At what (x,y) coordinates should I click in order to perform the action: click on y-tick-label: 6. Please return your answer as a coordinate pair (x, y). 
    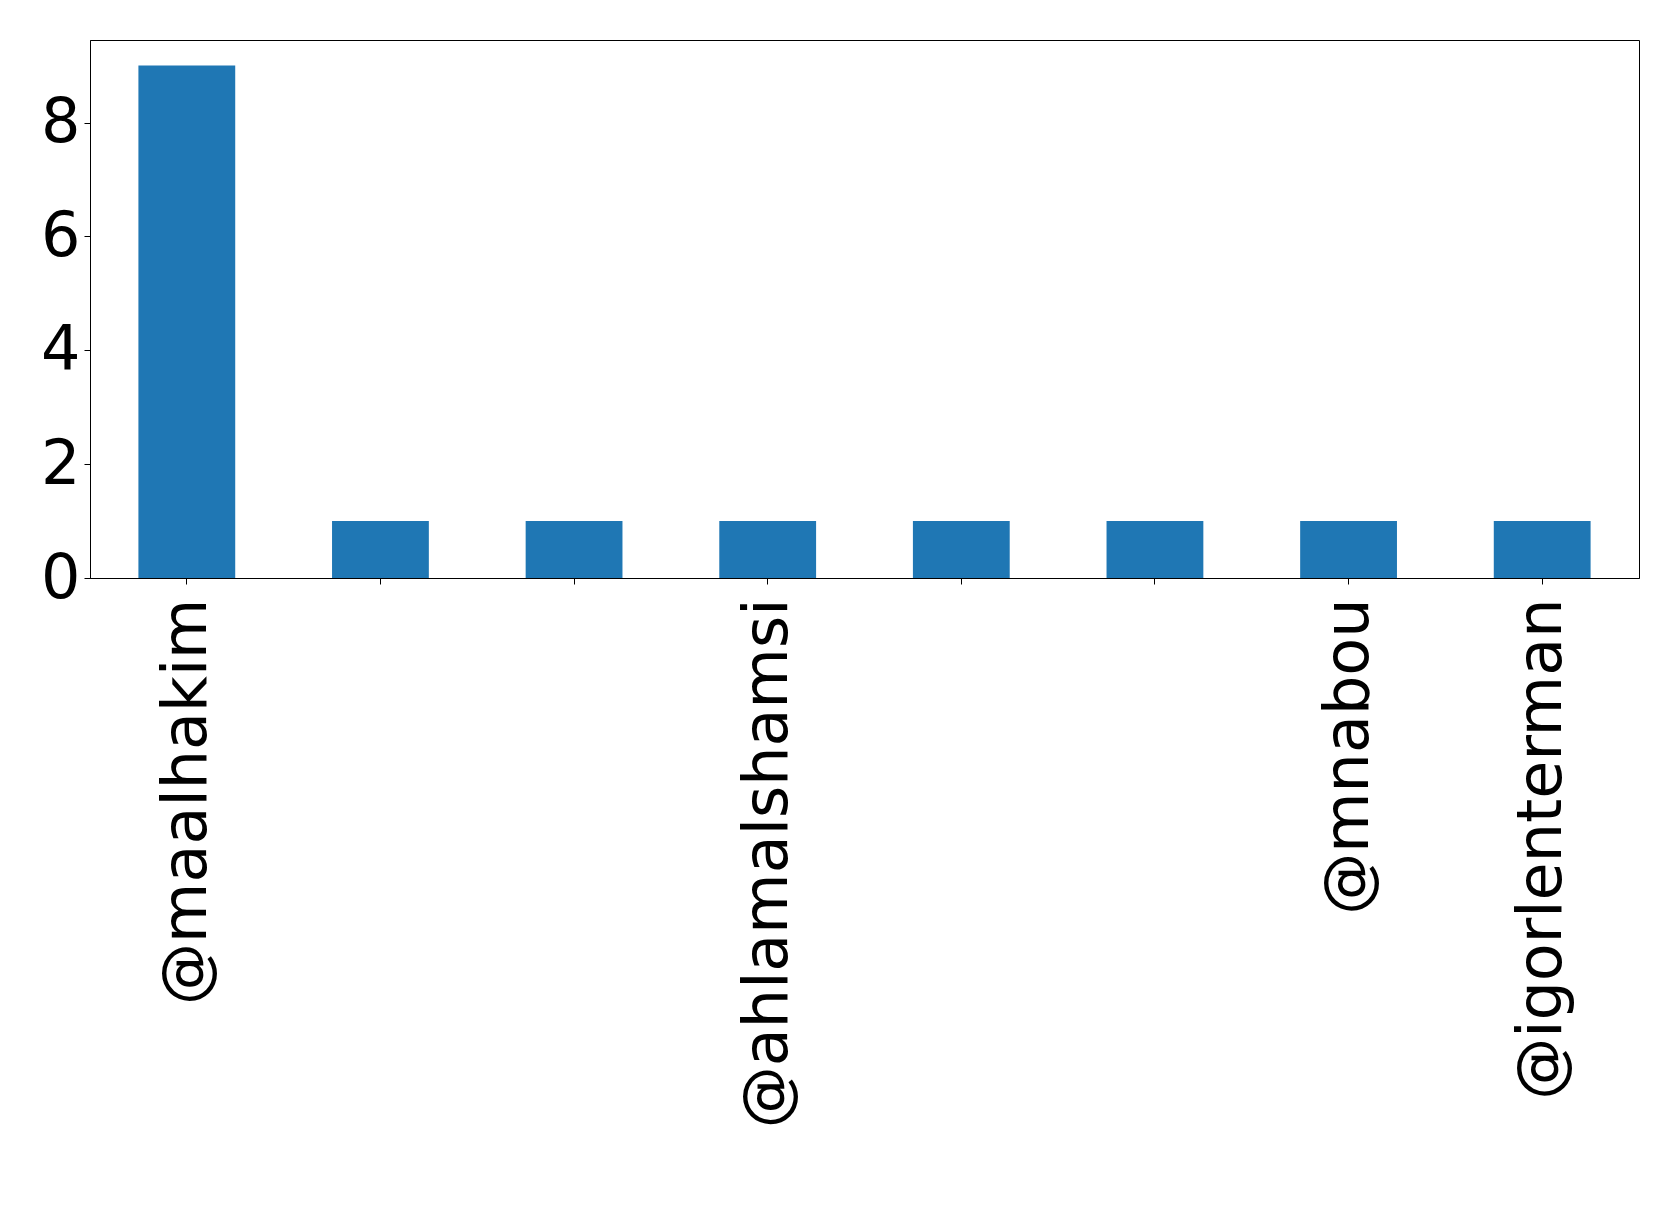
    Looking at the image, I should click on (61, 234).